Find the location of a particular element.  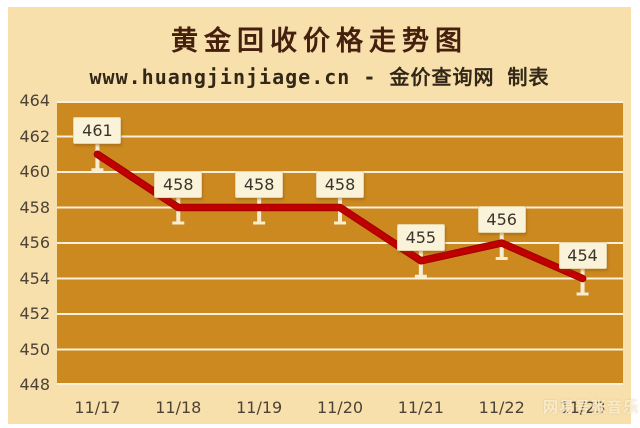

data-label: 456 is located at coordinates (501, 219).